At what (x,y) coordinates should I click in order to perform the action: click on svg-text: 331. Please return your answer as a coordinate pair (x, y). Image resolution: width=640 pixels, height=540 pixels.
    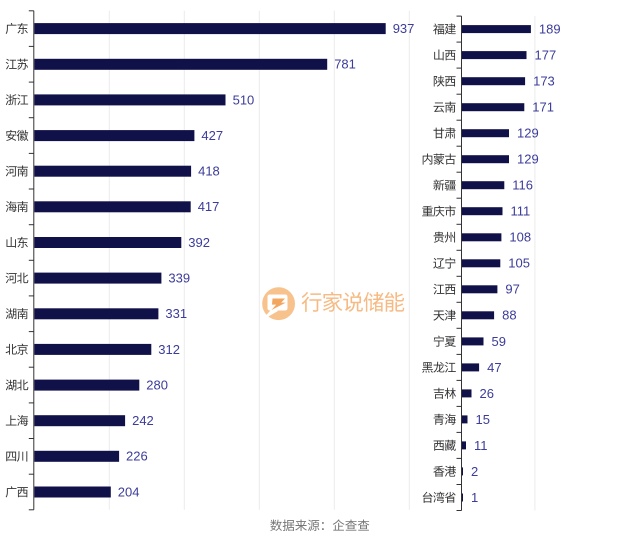
    Looking at the image, I should click on (176, 313).